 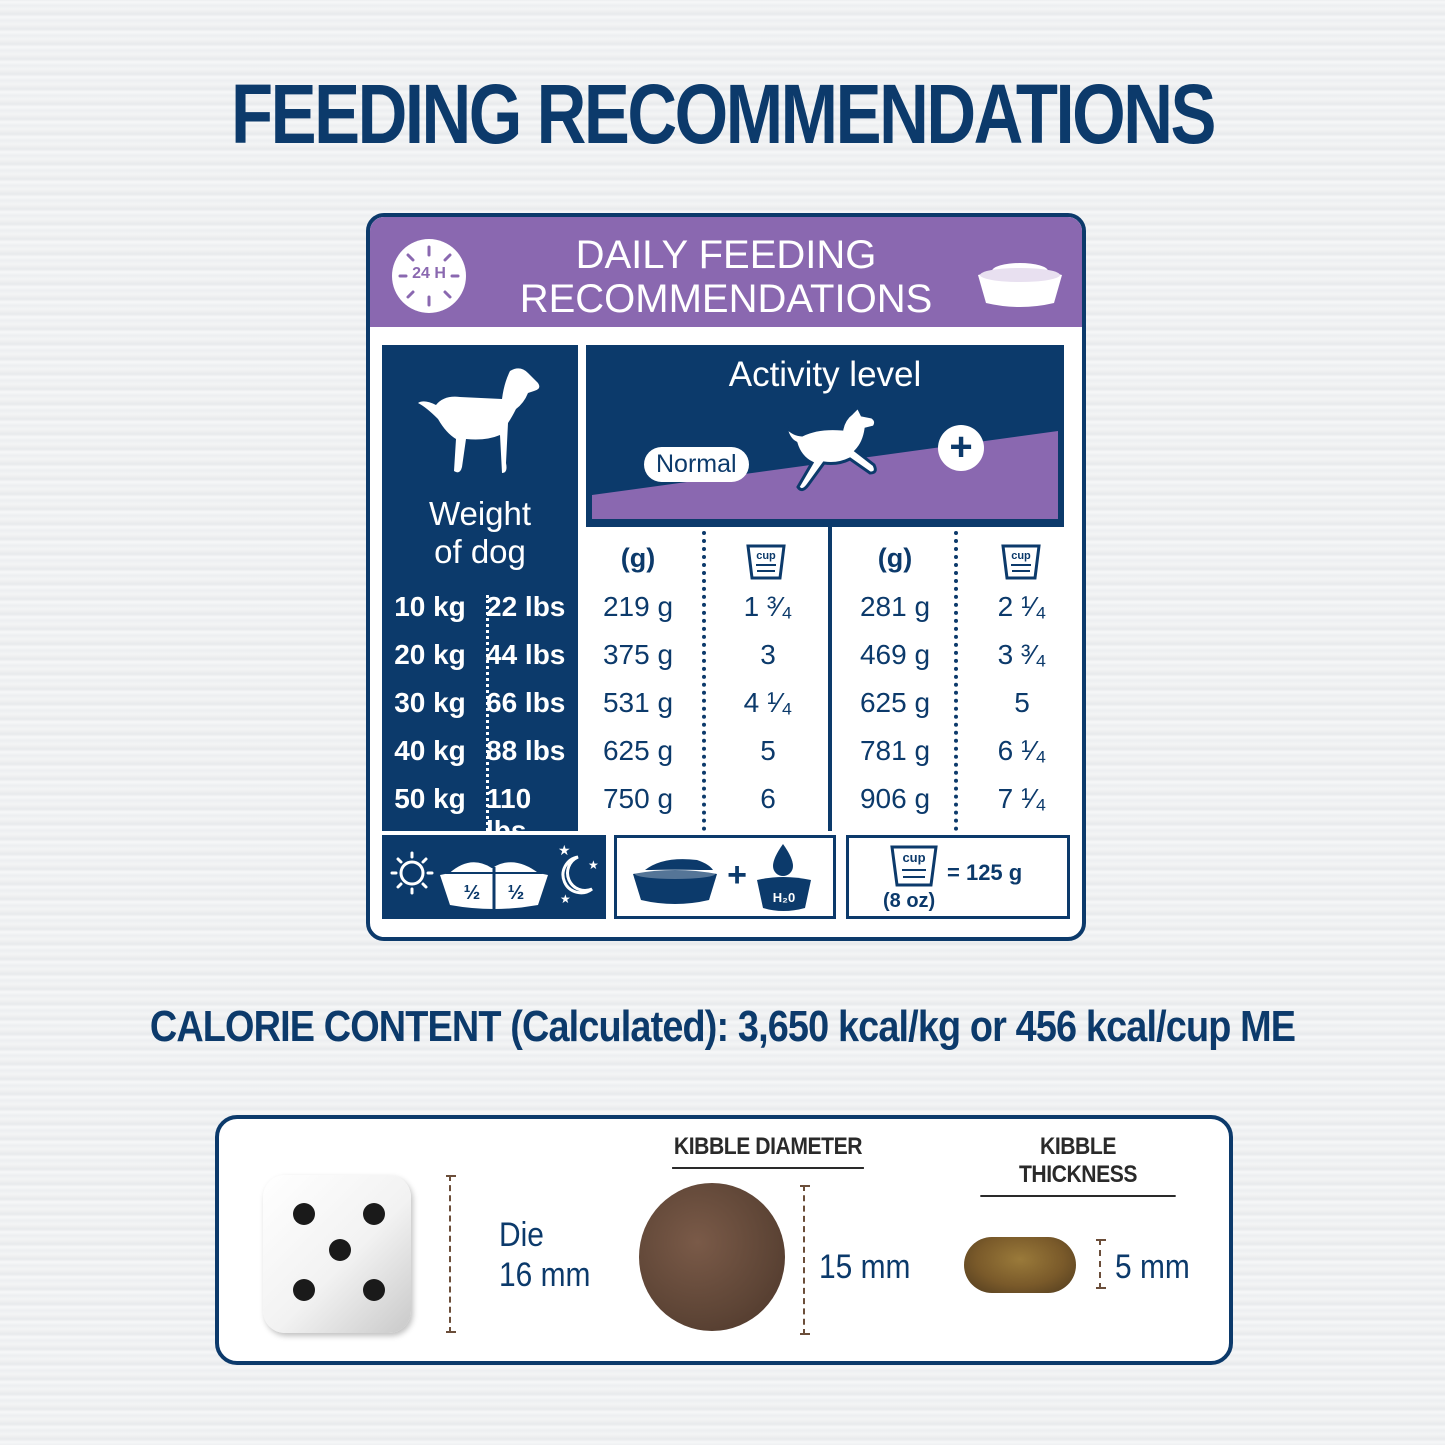 I want to click on diameter-measure-line, so click(x=805, y=1260).